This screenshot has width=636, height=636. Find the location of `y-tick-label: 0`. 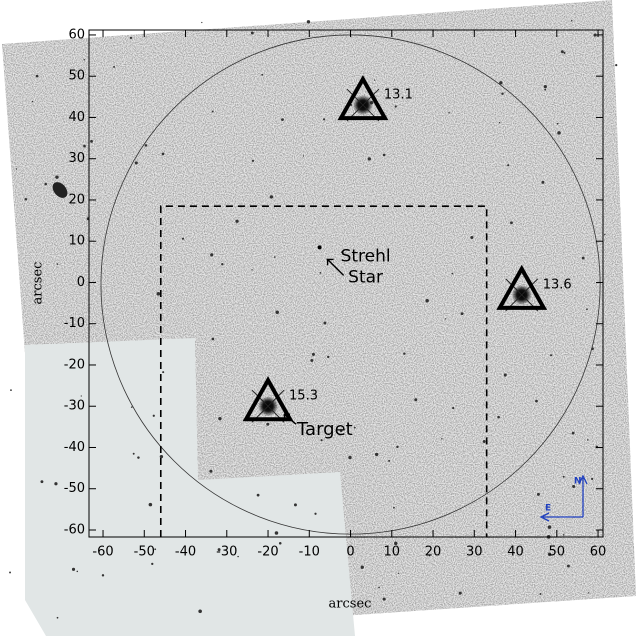

y-tick-label: 0 is located at coordinates (81, 282).